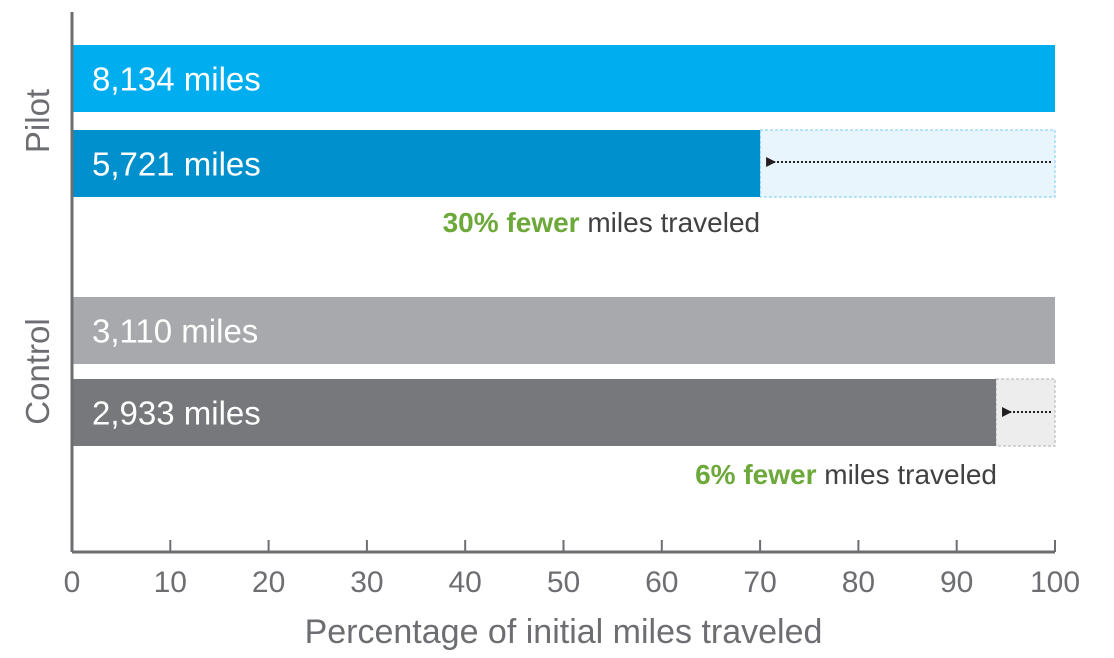 The width and height of the screenshot is (1114, 658). I want to click on pilot-group-label: Pilot, so click(37, 121).